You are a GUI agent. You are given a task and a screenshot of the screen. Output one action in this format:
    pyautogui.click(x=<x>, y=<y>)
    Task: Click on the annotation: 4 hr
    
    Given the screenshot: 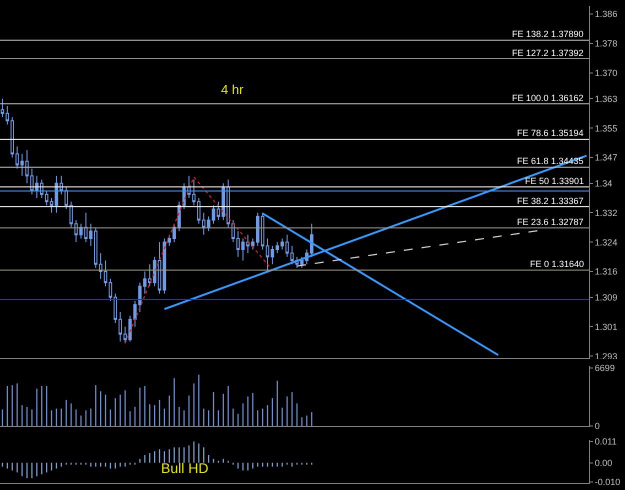 What is the action you would take?
    pyautogui.click(x=232, y=89)
    